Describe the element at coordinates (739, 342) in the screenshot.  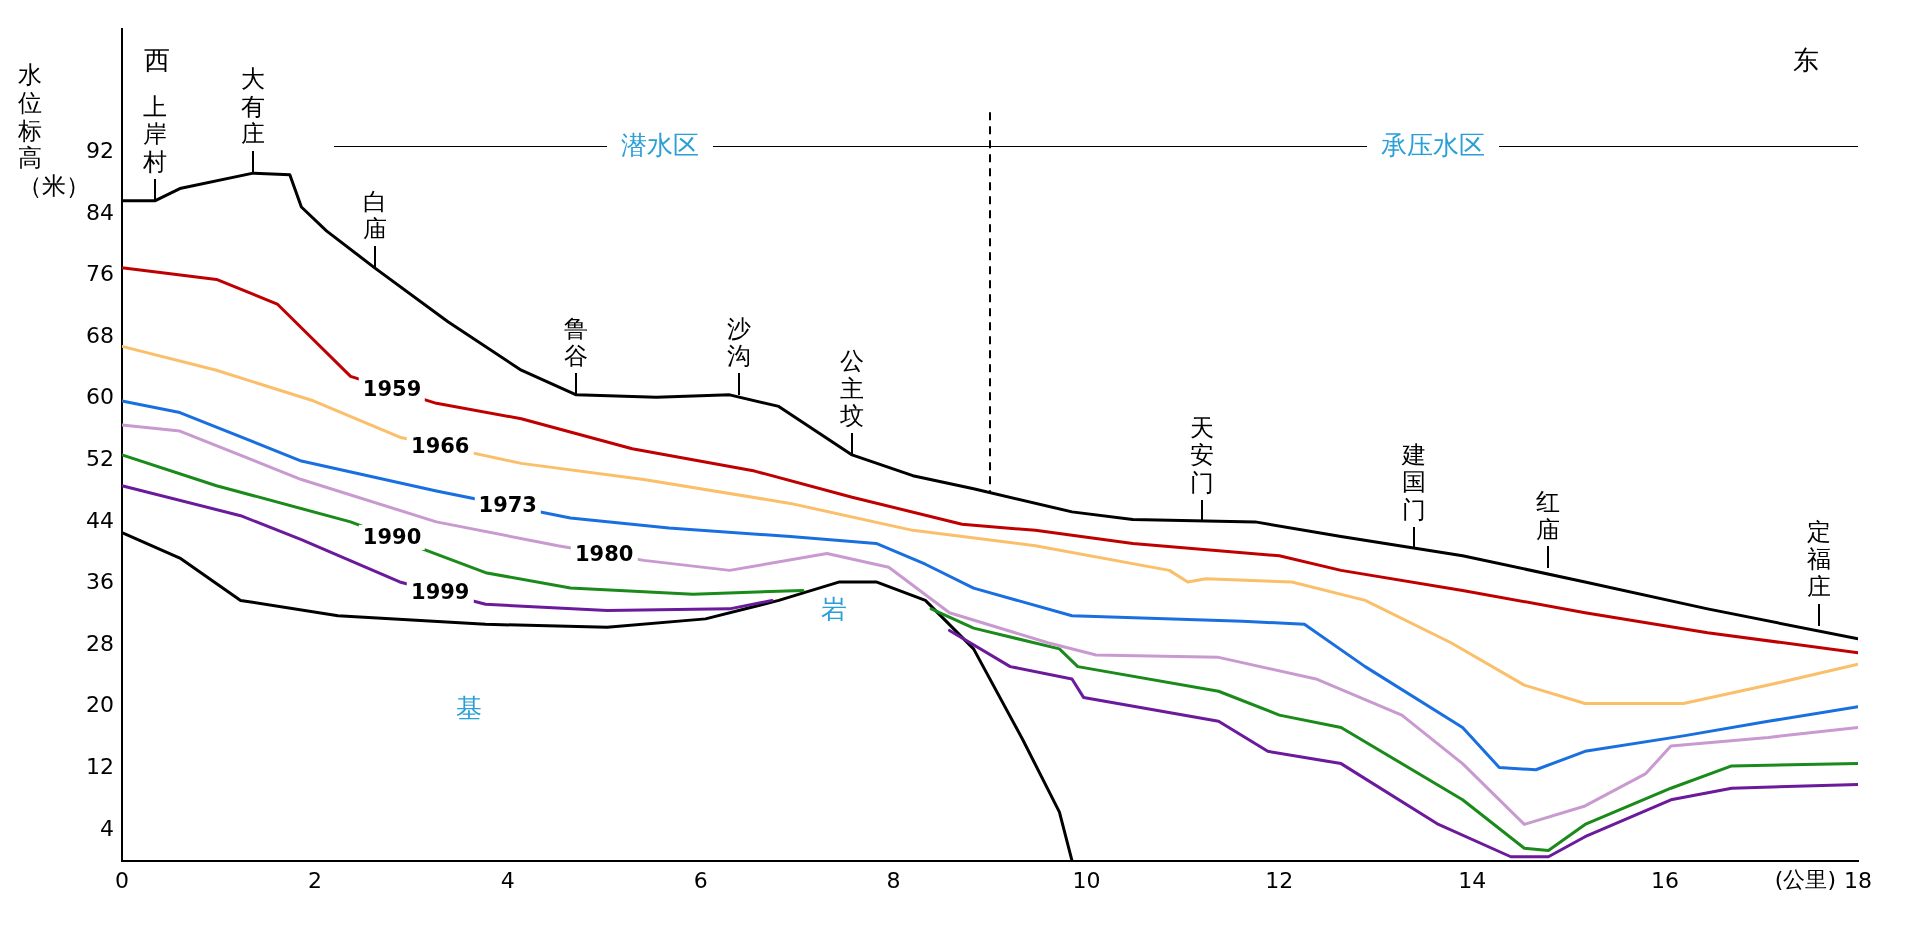
I see `annotation: 沙沟` at that location.